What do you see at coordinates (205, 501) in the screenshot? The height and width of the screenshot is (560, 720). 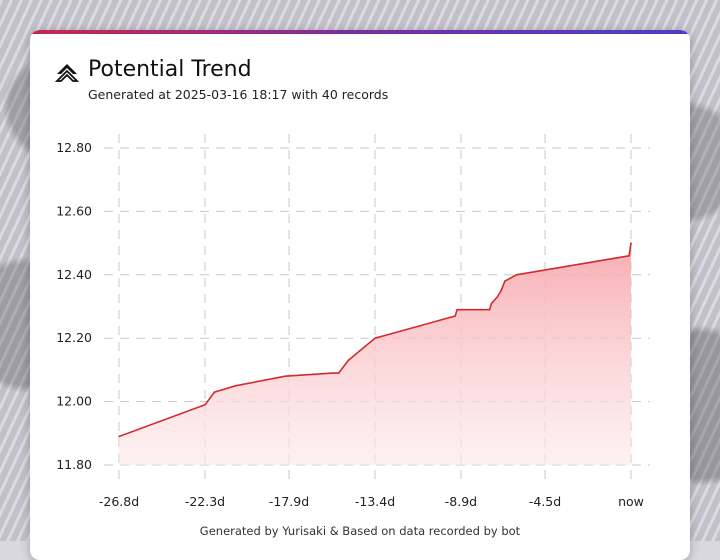 I see `x-tick-label: -22.3d` at bounding box center [205, 501].